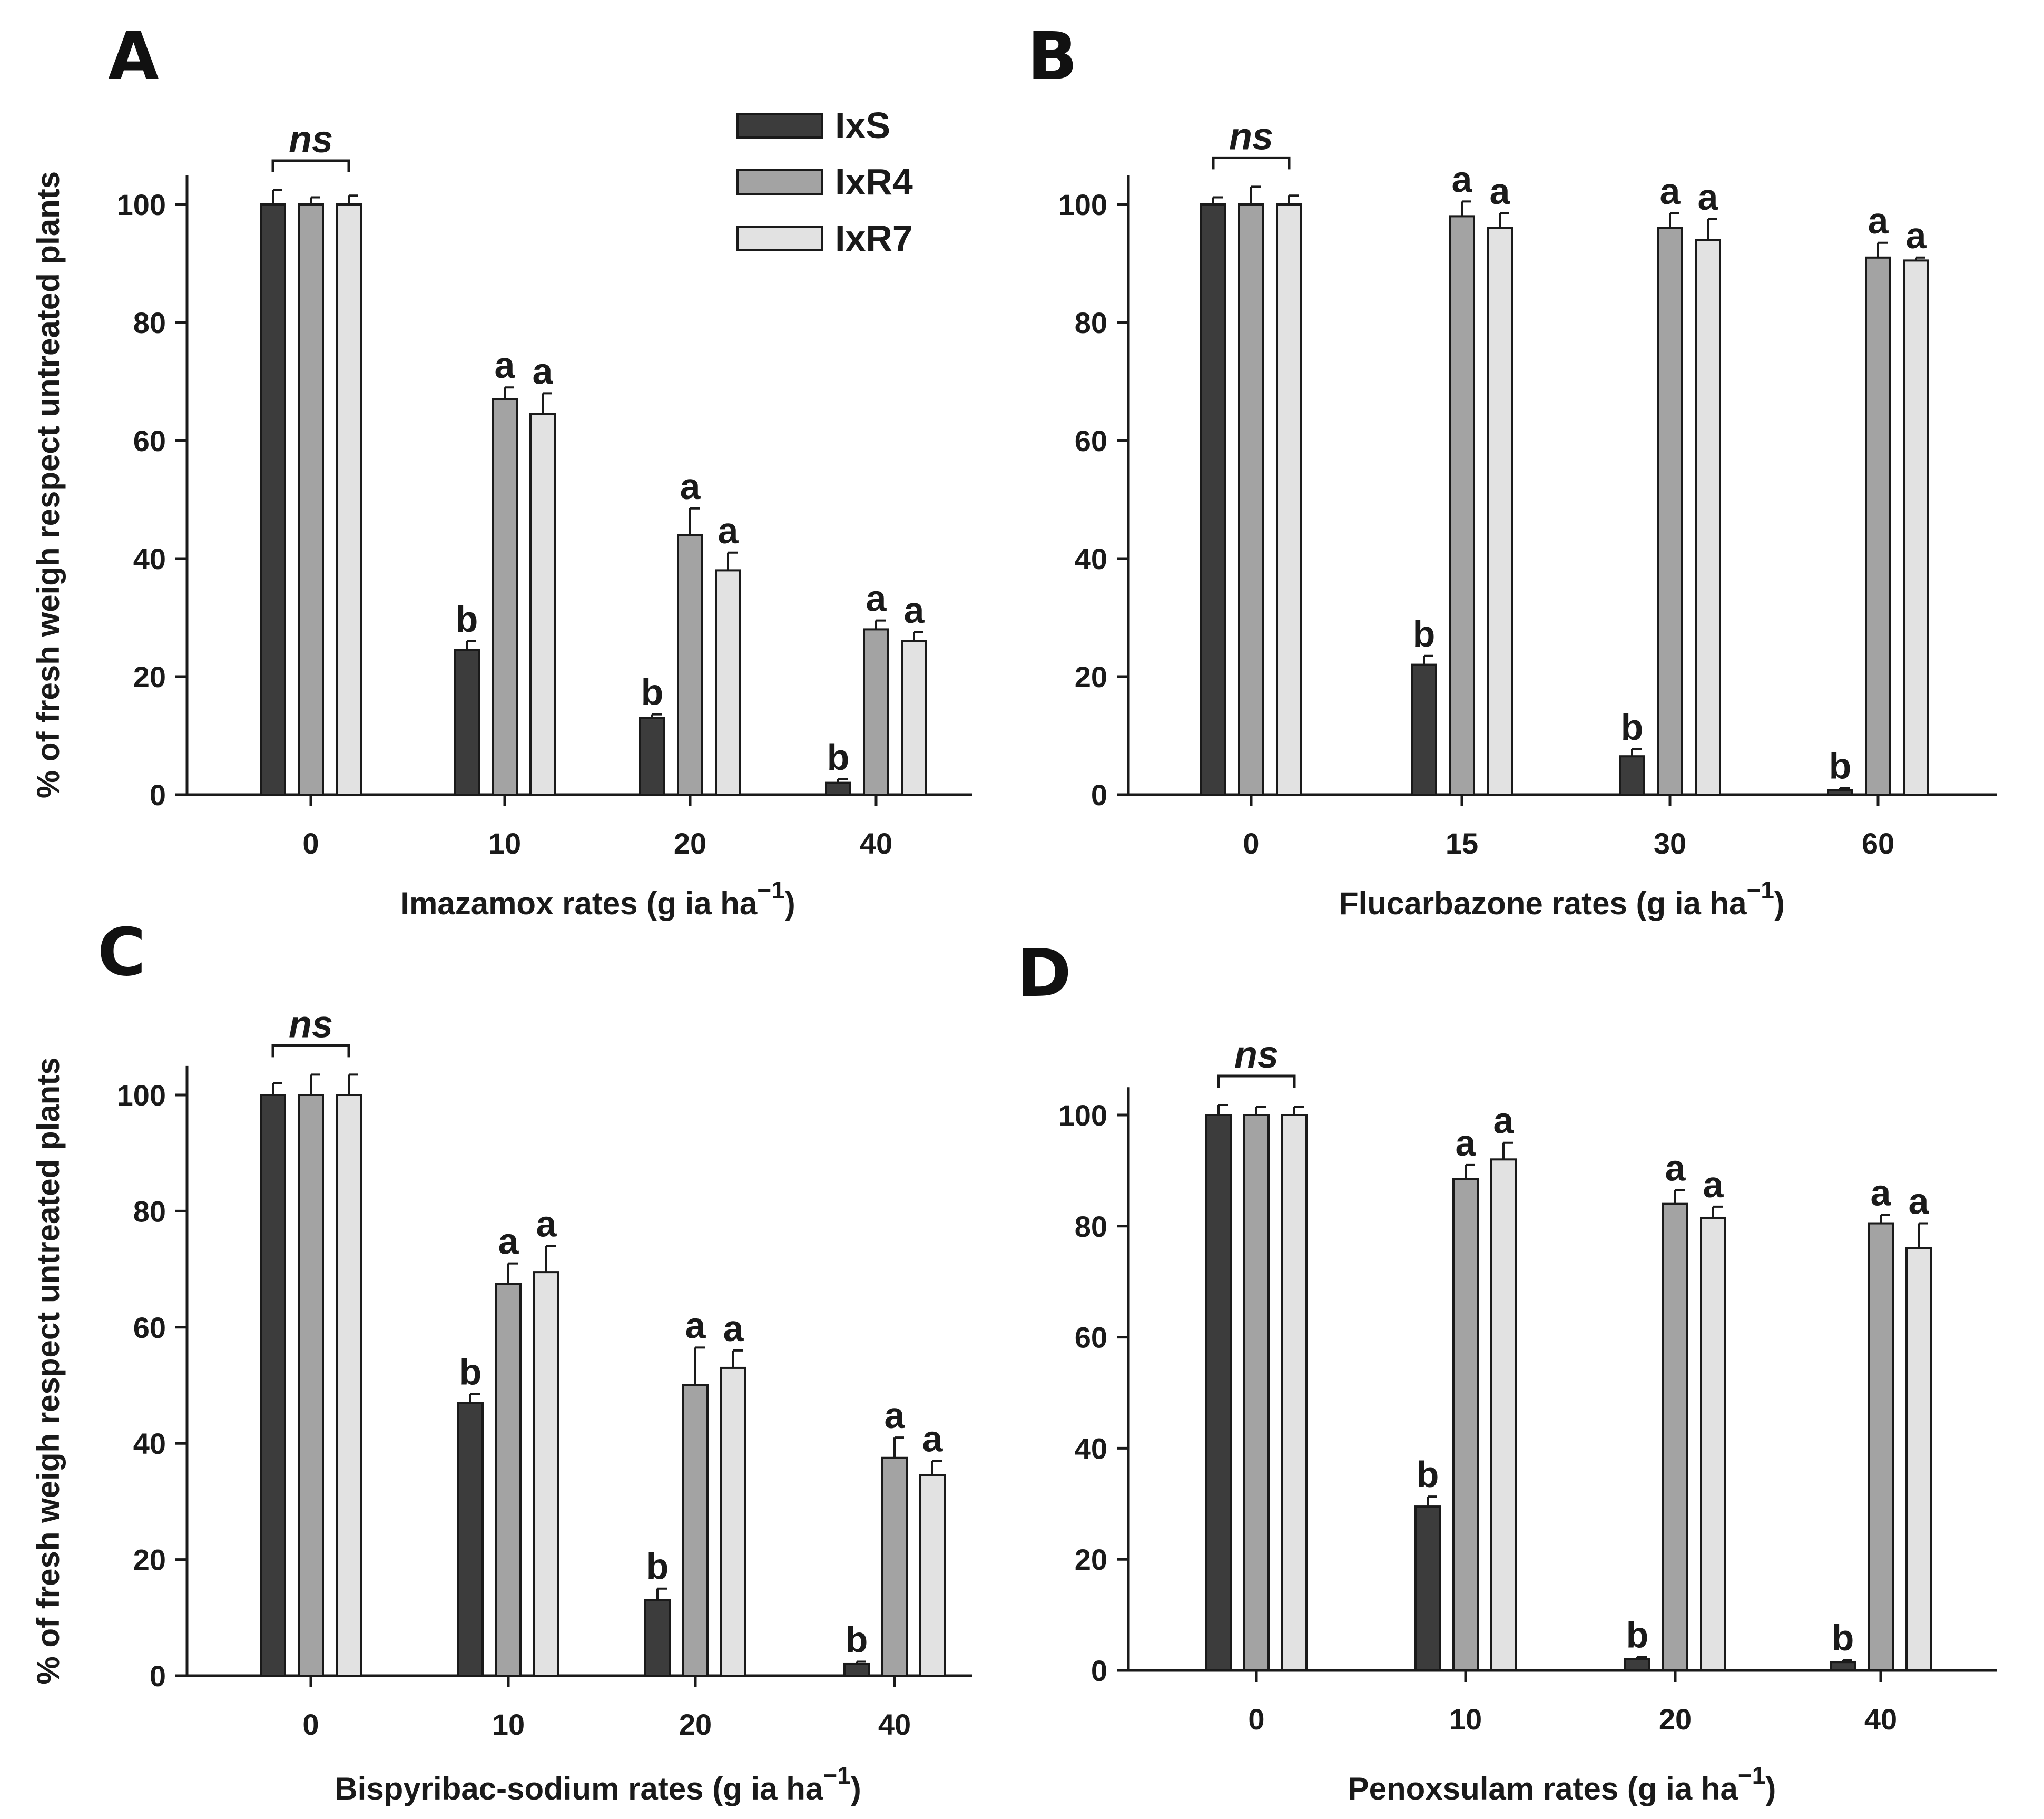 Image resolution: width=2044 pixels, height=1819 pixels. Describe the element at coordinates (779, 126) in the screenshot. I see `legend-swatch` at that location.